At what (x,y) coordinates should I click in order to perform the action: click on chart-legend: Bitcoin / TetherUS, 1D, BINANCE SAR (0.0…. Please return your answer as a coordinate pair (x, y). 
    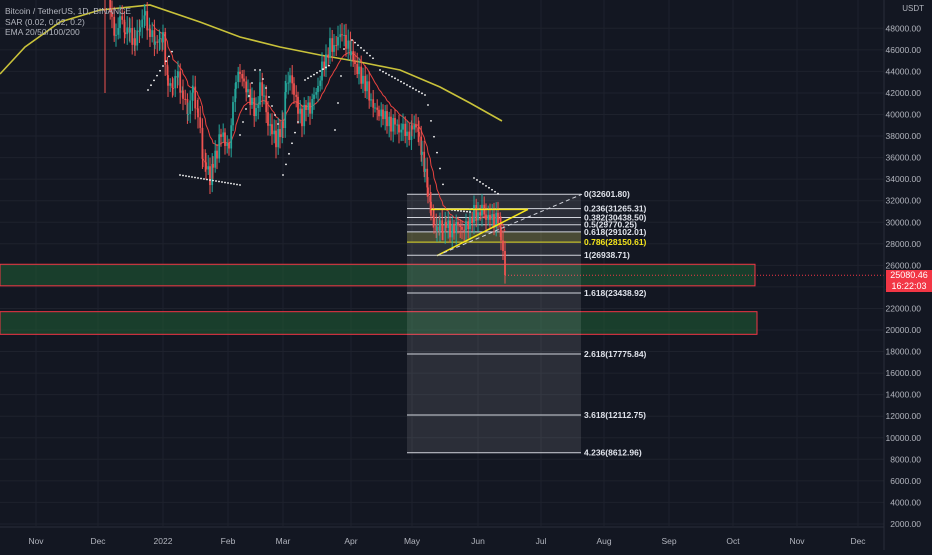
    Looking at the image, I should click on (68, 22).